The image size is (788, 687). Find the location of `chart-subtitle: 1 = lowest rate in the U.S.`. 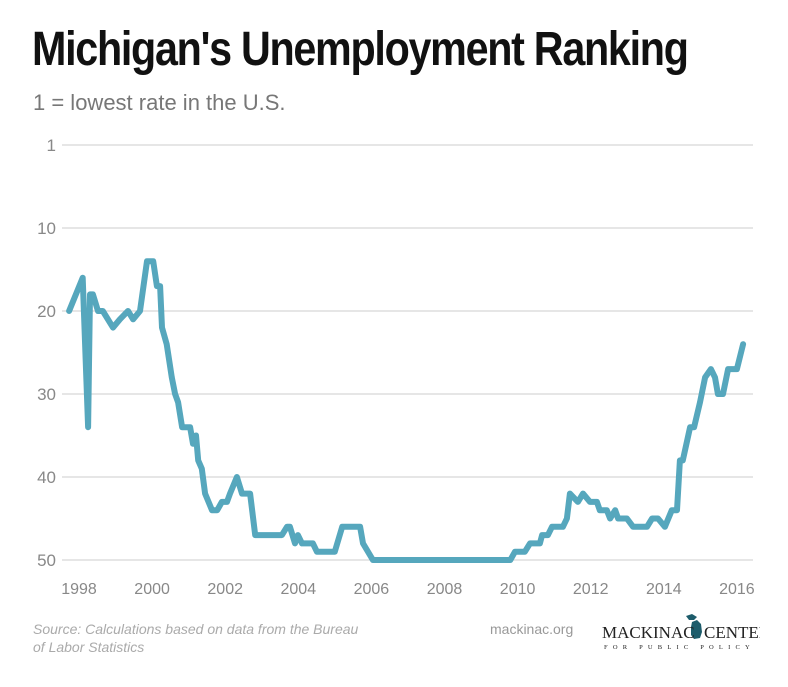

chart-subtitle: 1 = lowest rate in the U.S. is located at coordinates (159, 102).